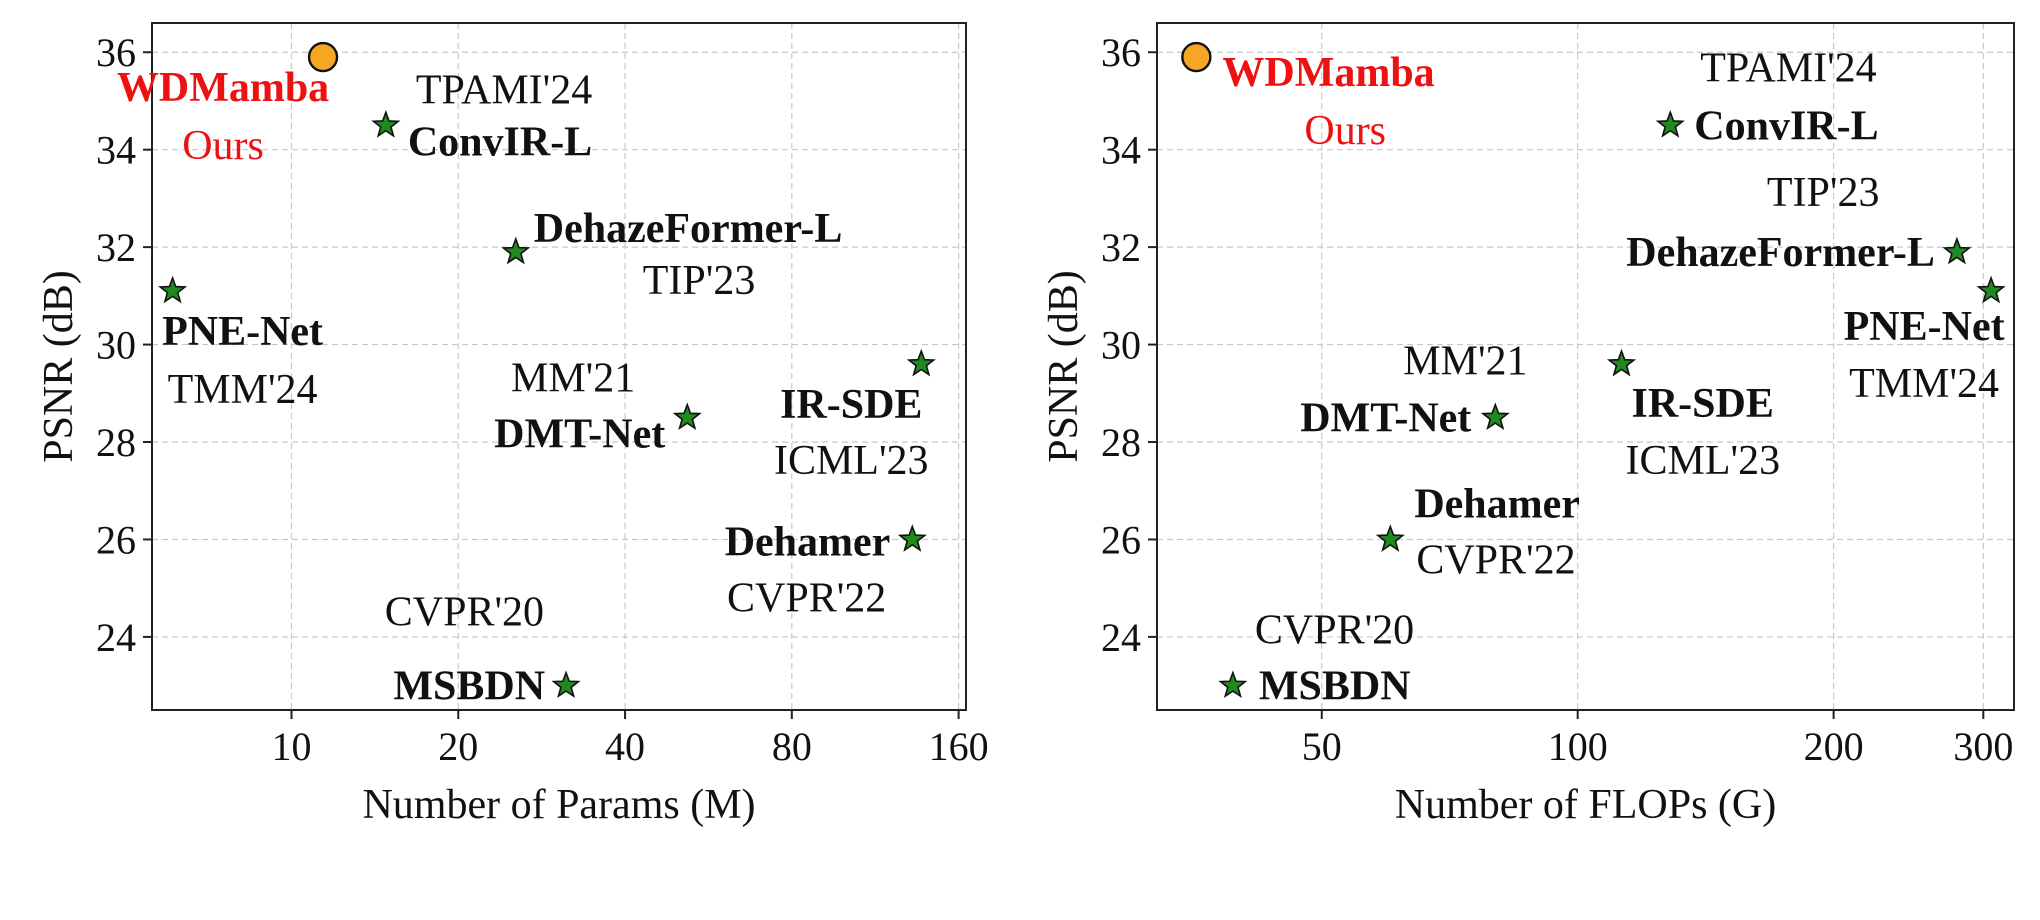 This screenshot has height=920, width=2040. I want to click on x-axis-title: Number of FLOPs (G), so click(1585, 805).